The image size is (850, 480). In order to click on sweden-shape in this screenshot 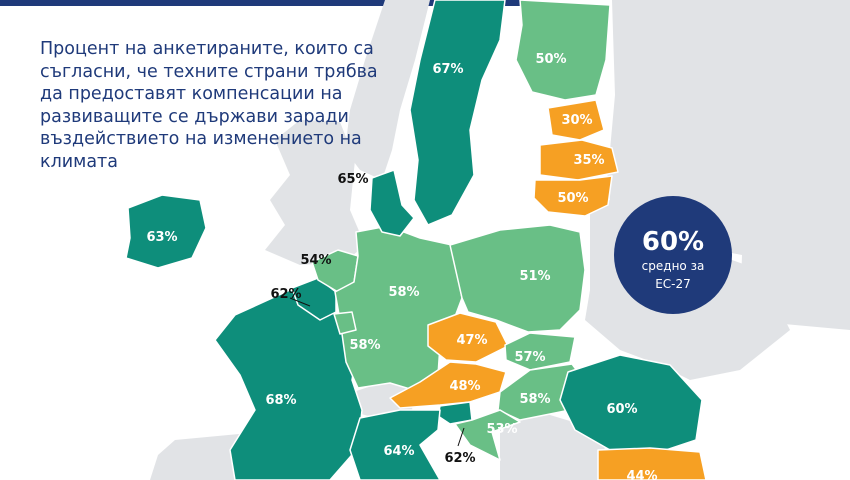, I will do `click(457, 113)`.